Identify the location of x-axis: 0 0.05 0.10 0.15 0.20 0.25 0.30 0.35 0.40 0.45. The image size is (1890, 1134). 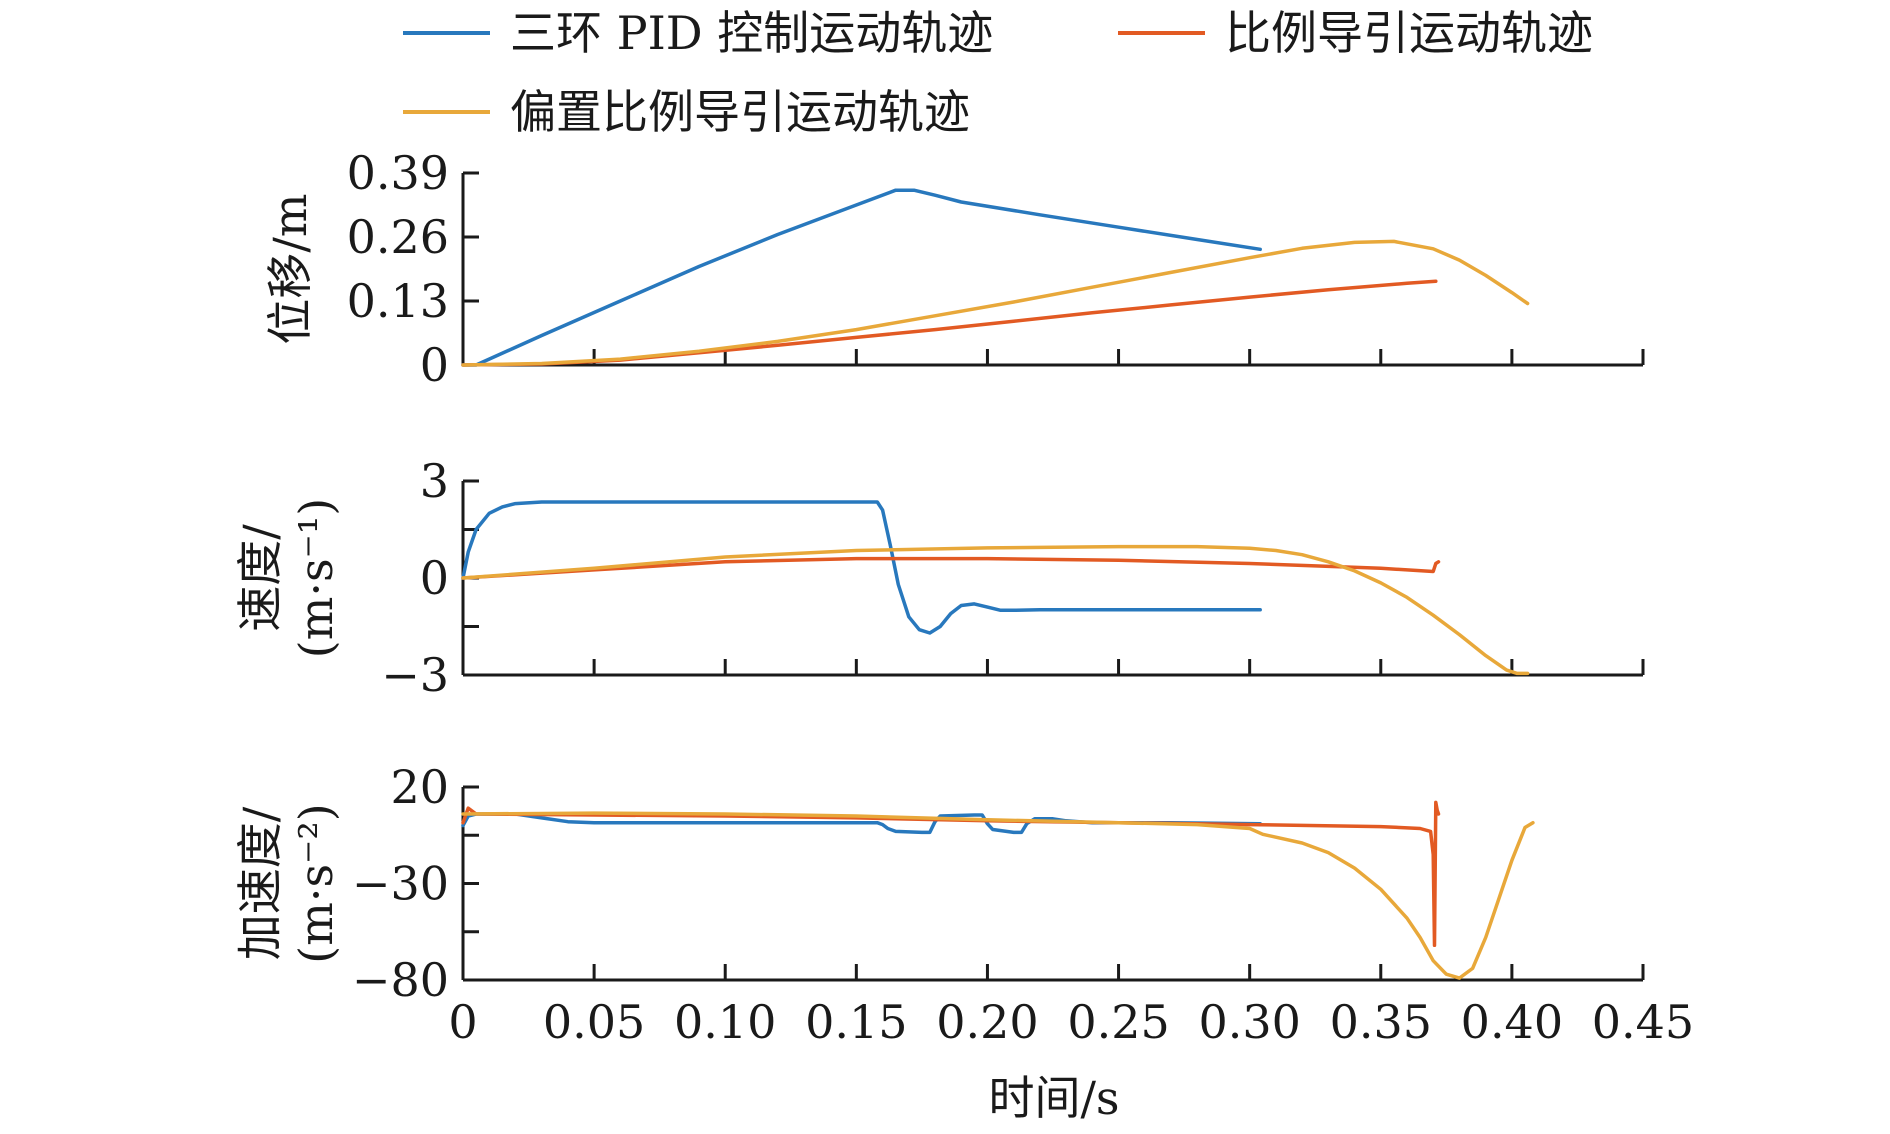
(1071, 1022).